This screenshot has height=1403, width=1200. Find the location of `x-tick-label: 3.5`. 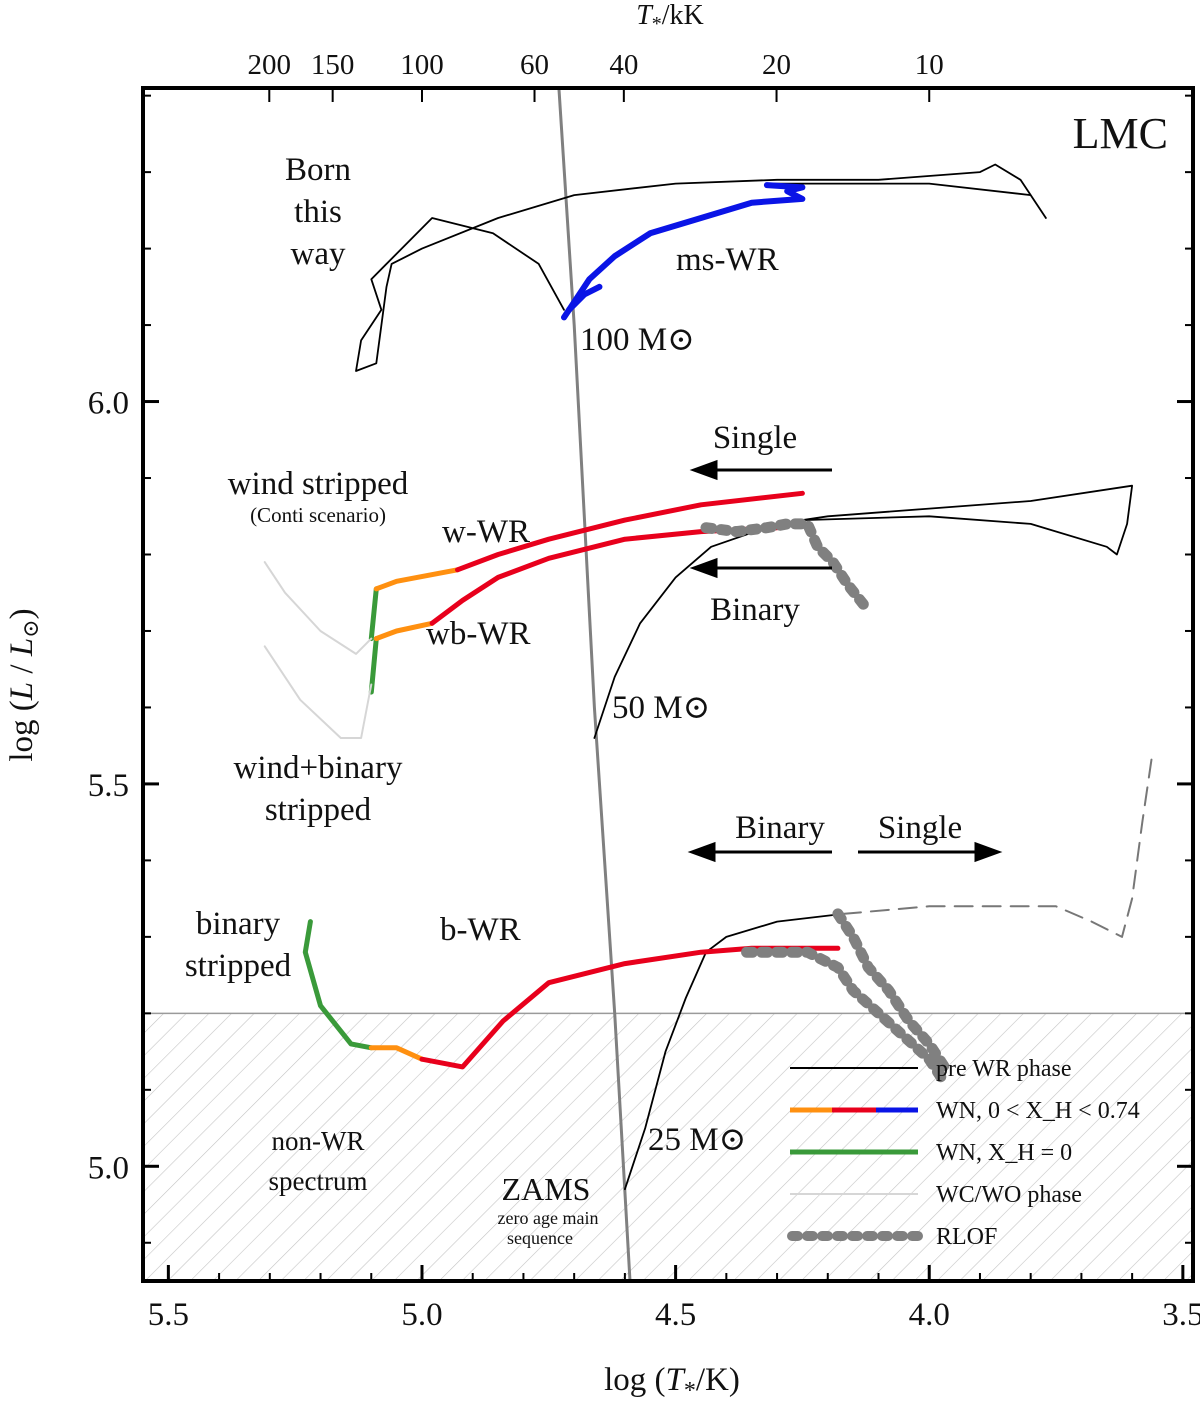

x-tick-label: 3.5 is located at coordinates (1181, 1315).